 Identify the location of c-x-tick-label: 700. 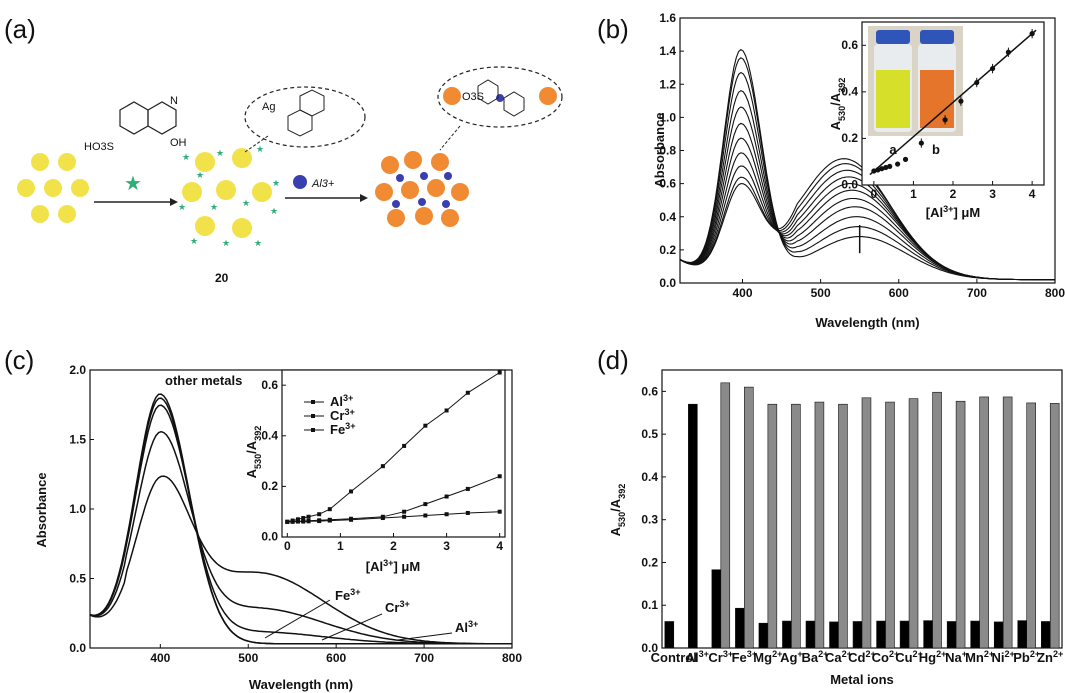
(424, 658).